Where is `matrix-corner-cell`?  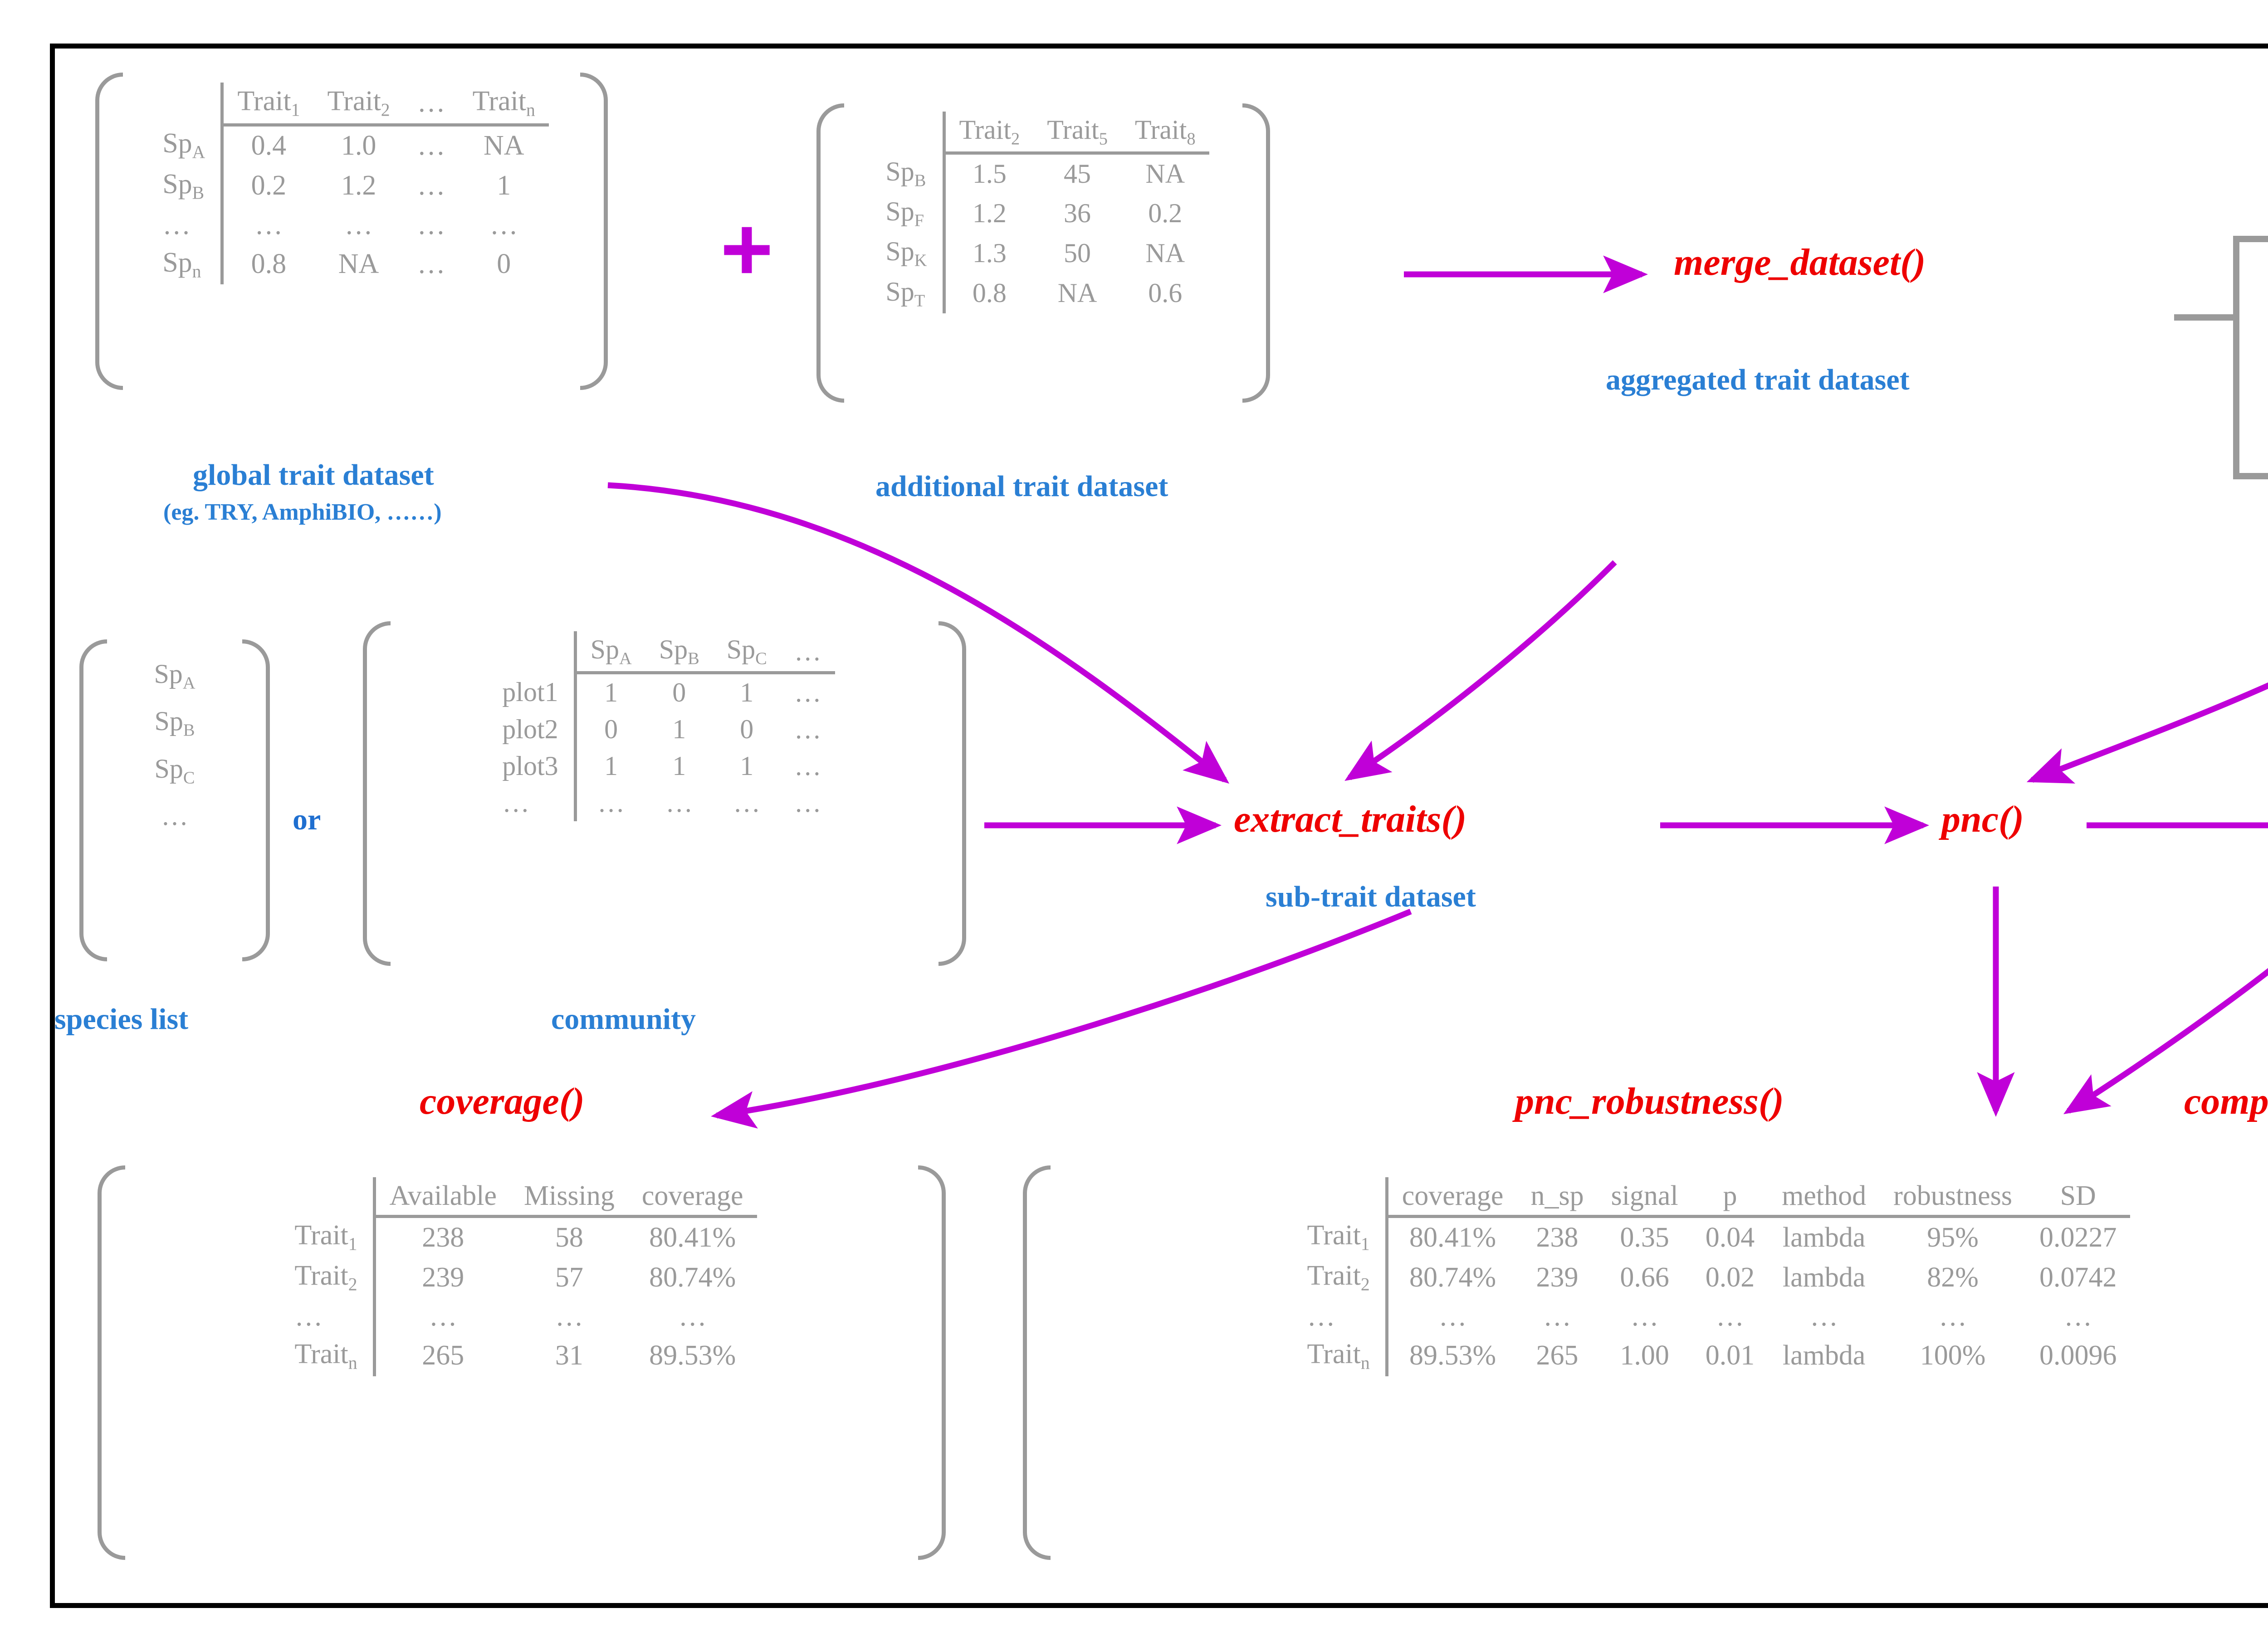
matrix-corner-cell is located at coordinates (189, 104).